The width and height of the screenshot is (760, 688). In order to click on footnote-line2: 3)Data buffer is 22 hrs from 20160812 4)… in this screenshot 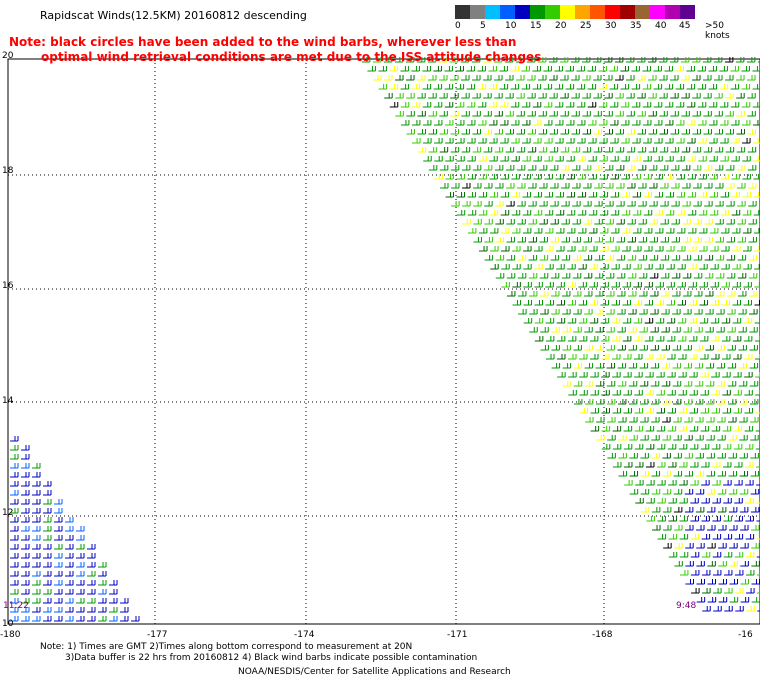, I will do `click(271, 658)`.